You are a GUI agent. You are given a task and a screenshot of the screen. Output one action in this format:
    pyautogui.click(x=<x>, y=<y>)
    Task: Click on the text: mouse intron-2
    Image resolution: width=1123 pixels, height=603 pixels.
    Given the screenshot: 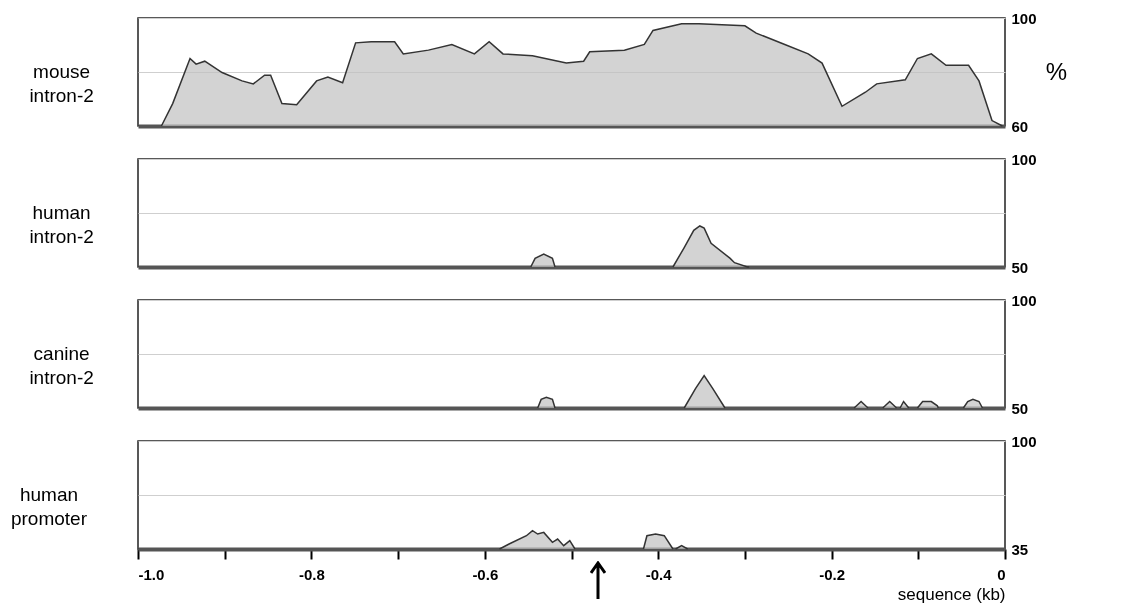 What is the action you would take?
    pyautogui.click(x=61, y=83)
    